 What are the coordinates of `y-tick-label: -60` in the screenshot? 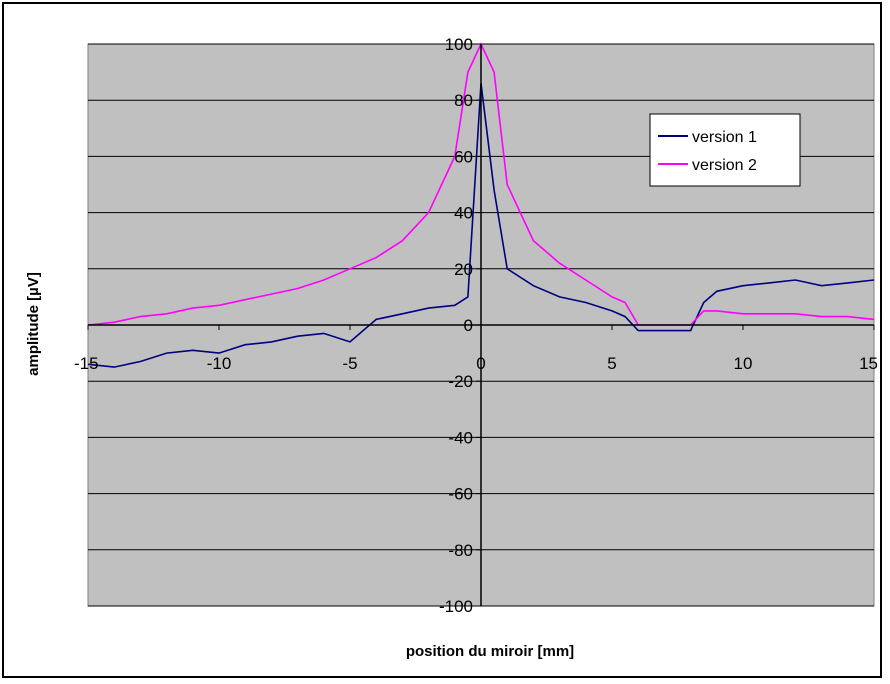 It's located at (460, 494).